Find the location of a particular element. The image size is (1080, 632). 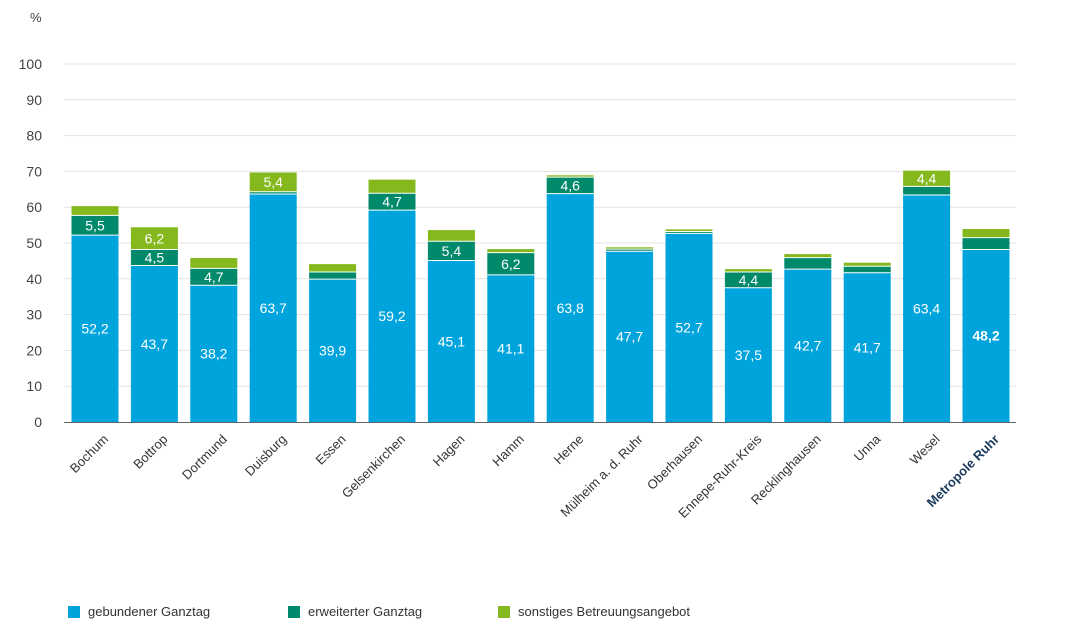

data-label: 47,7 is located at coordinates (629, 337).